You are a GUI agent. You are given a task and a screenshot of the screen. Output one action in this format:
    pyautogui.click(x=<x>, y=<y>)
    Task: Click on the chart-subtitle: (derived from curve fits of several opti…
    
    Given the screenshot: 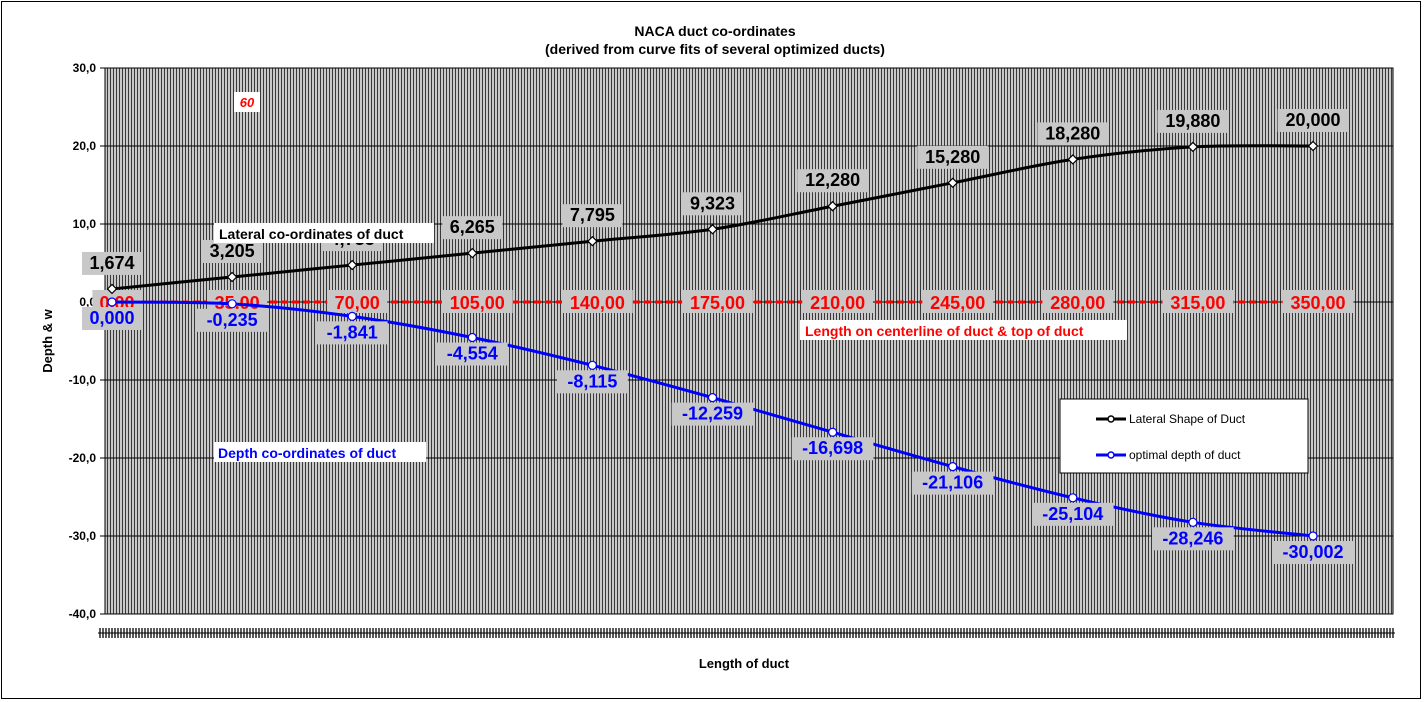 What is the action you would take?
    pyautogui.click(x=715, y=49)
    